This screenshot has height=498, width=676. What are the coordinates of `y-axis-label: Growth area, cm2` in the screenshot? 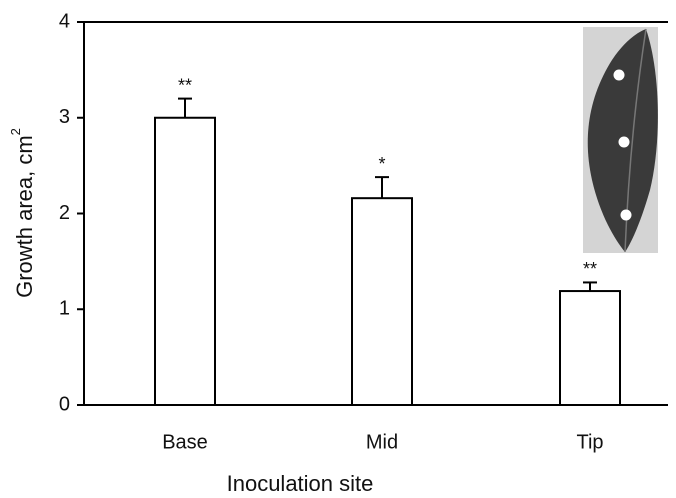 It's located at (22, 213).